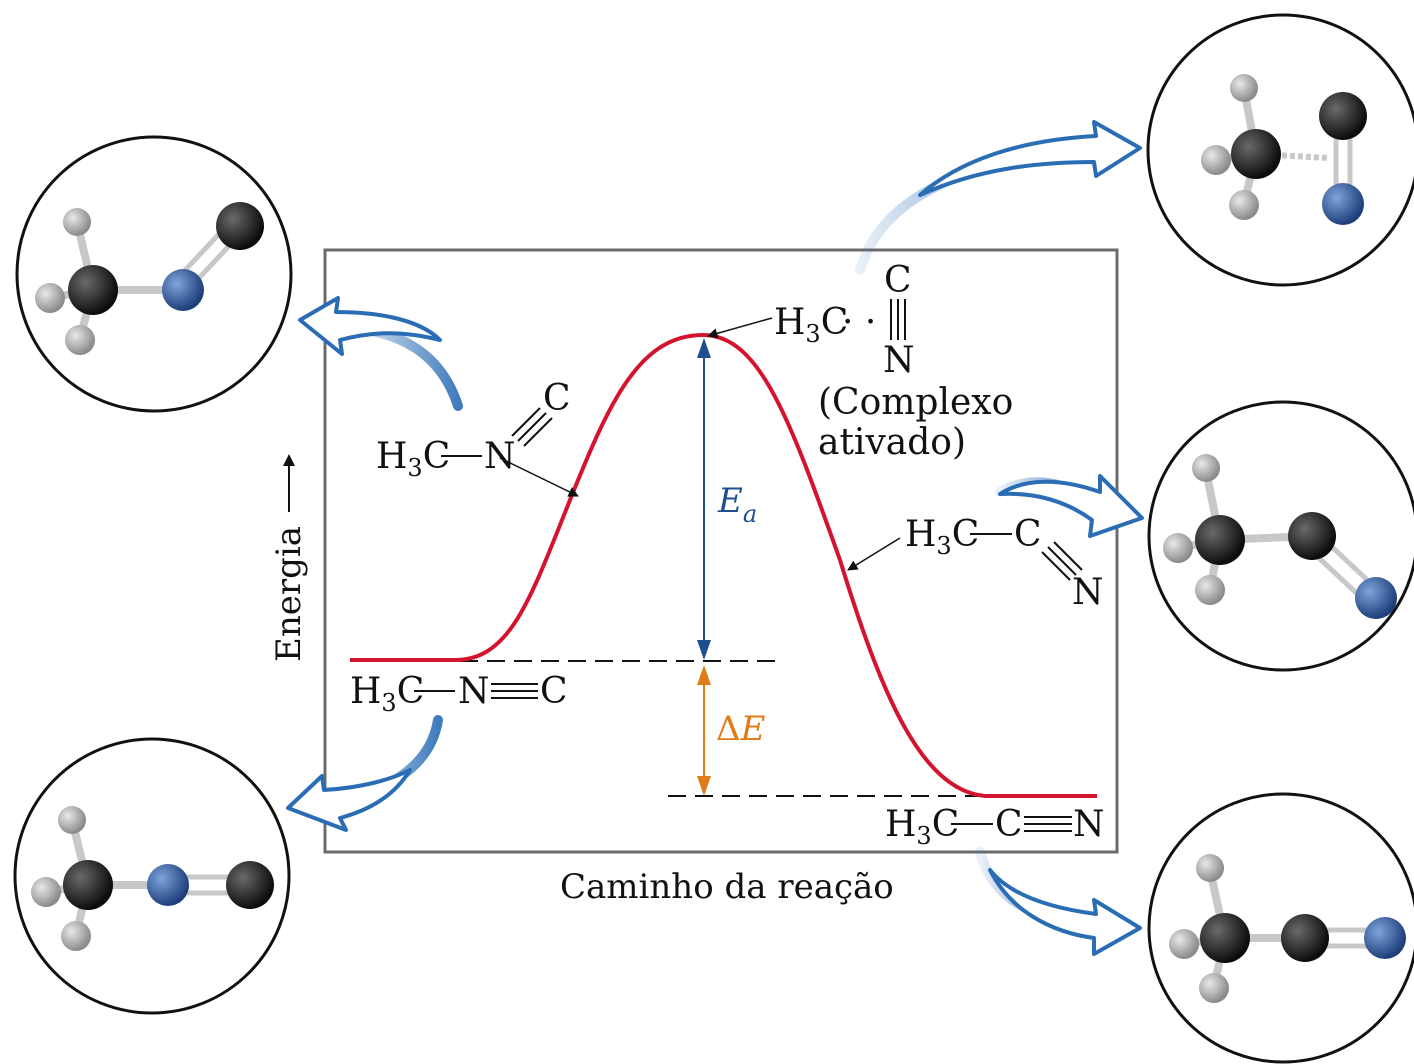 The height and width of the screenshot is (1064, 1414). I want to click on reactant-formula: H3C N C, so click(459, 694).